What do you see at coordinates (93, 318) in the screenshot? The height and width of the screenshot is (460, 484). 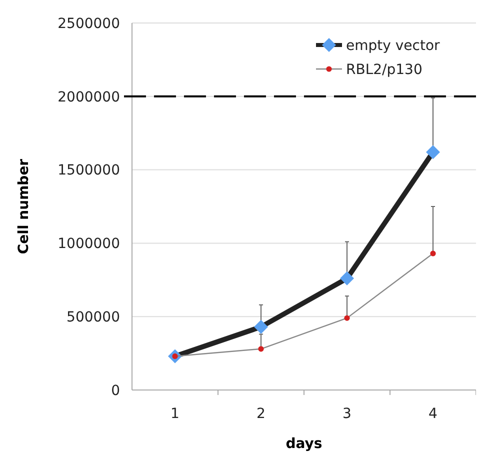 I see `y-tick-label: 500000` at bounding box center [93, 318].